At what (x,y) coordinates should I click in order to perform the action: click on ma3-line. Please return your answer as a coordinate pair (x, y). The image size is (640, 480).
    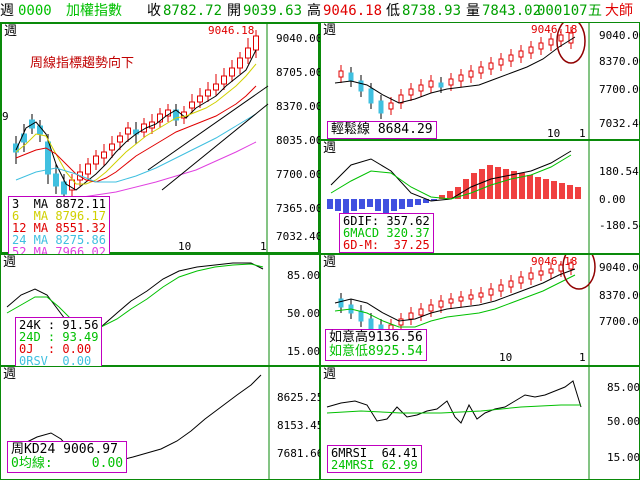
    Looking at the image, I should click on (136, 120).